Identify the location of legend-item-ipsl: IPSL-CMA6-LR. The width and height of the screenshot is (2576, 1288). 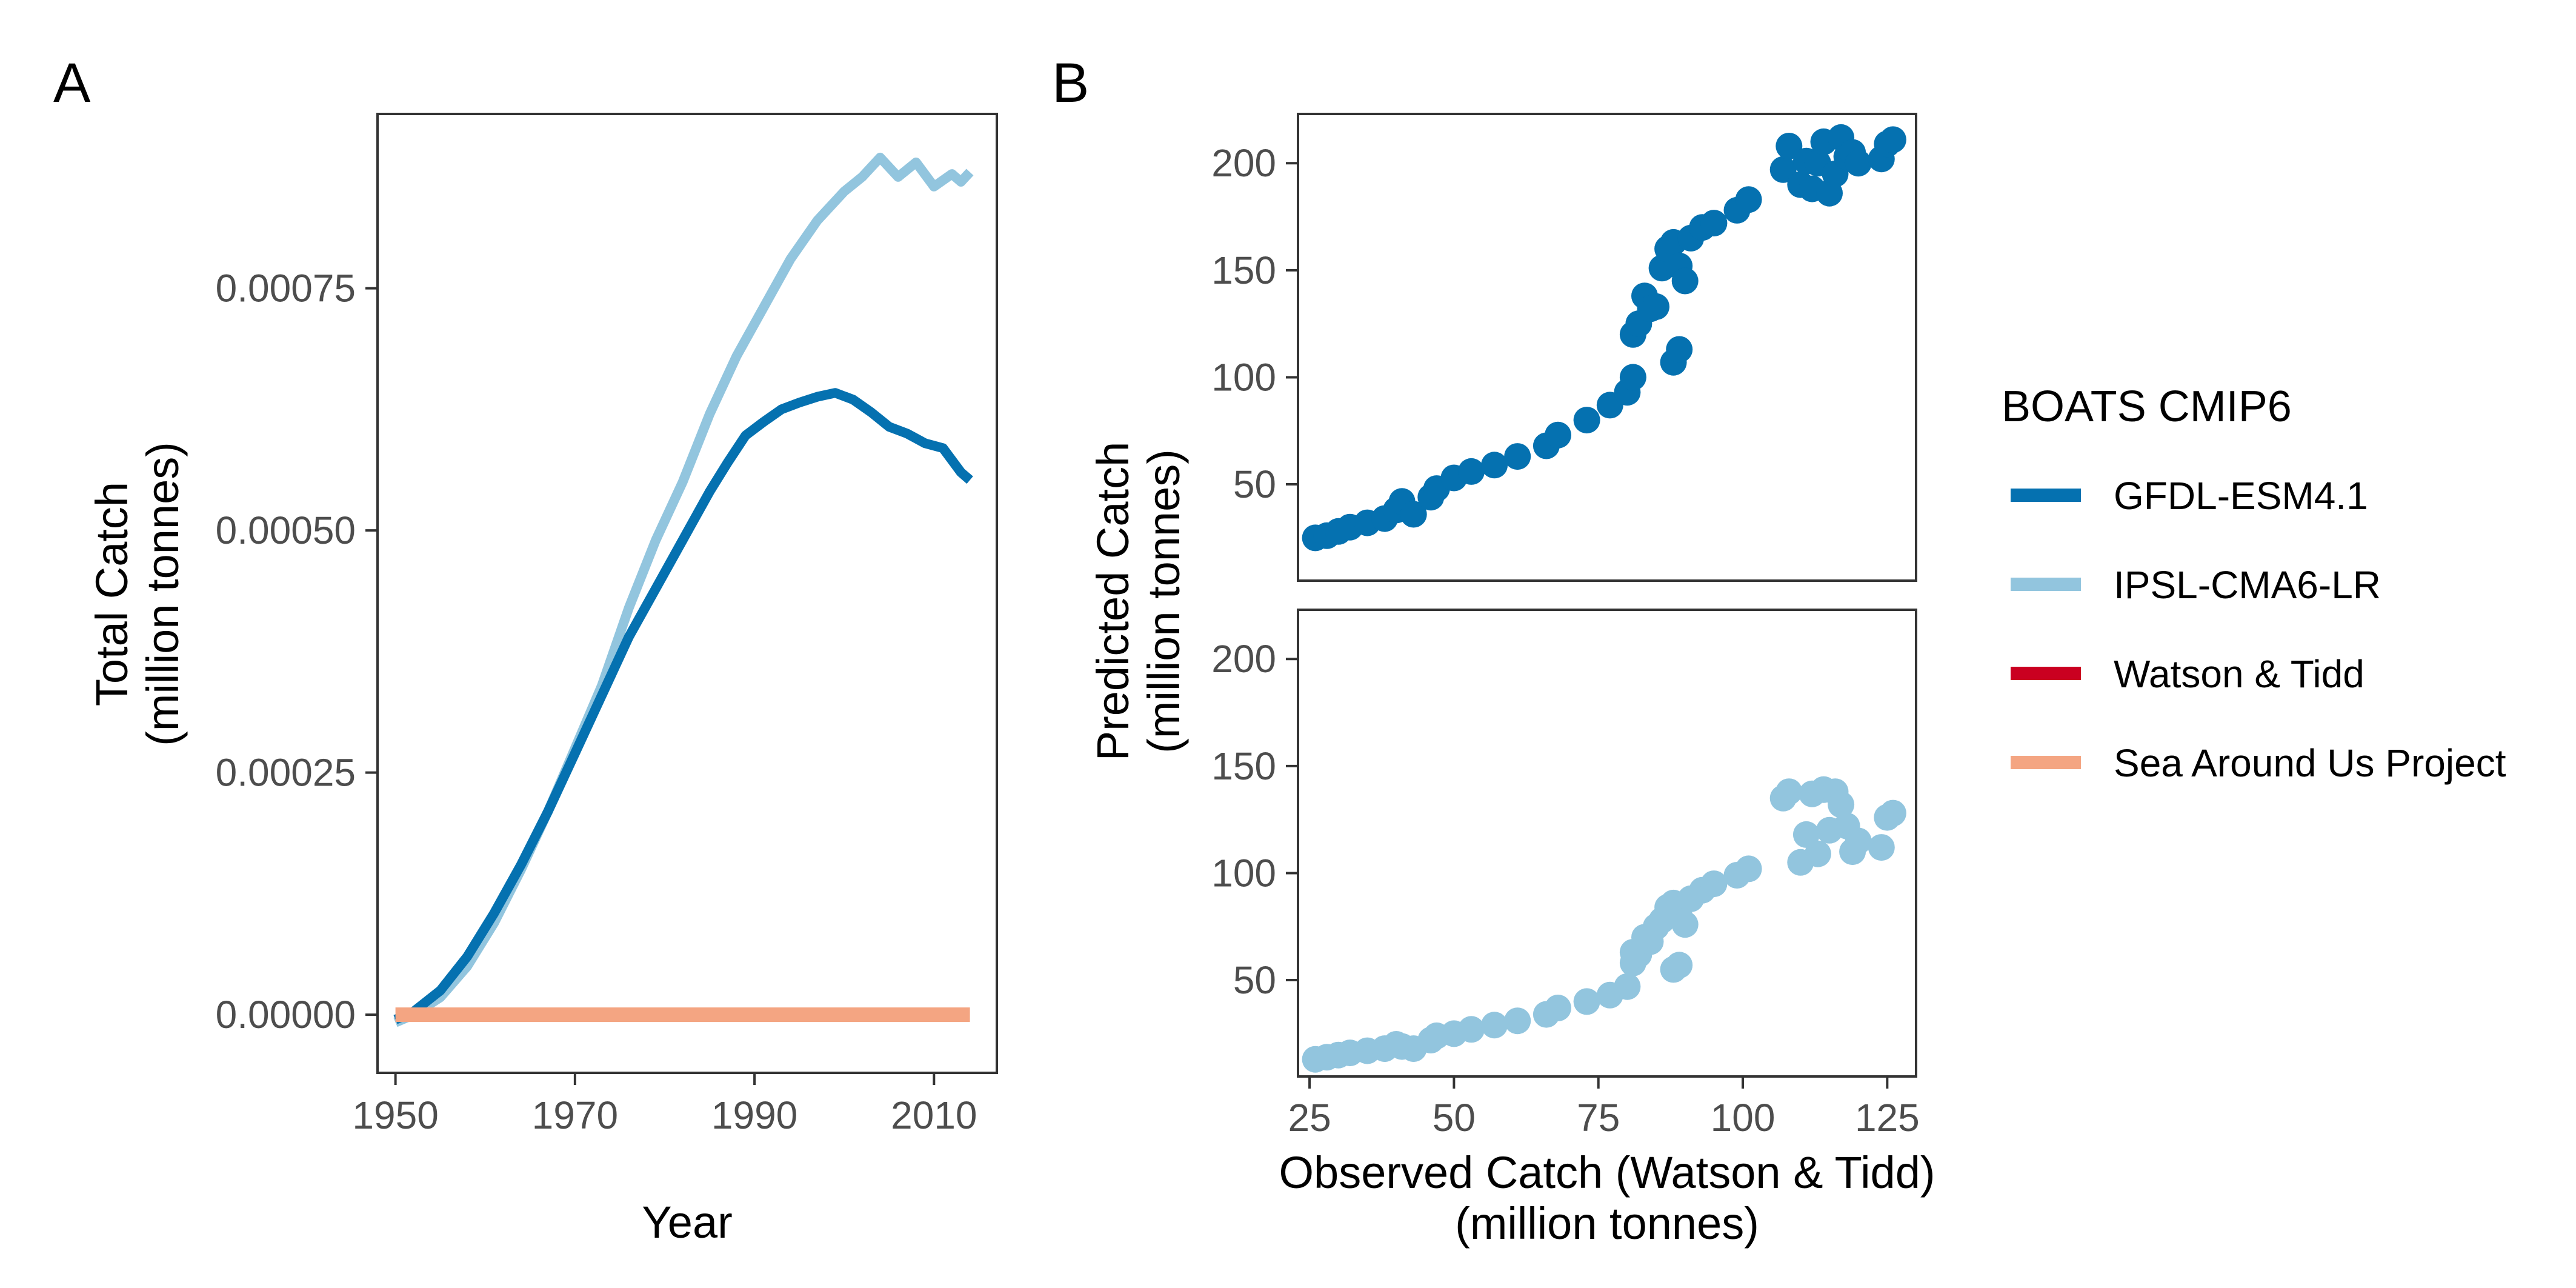
(2196, 585).